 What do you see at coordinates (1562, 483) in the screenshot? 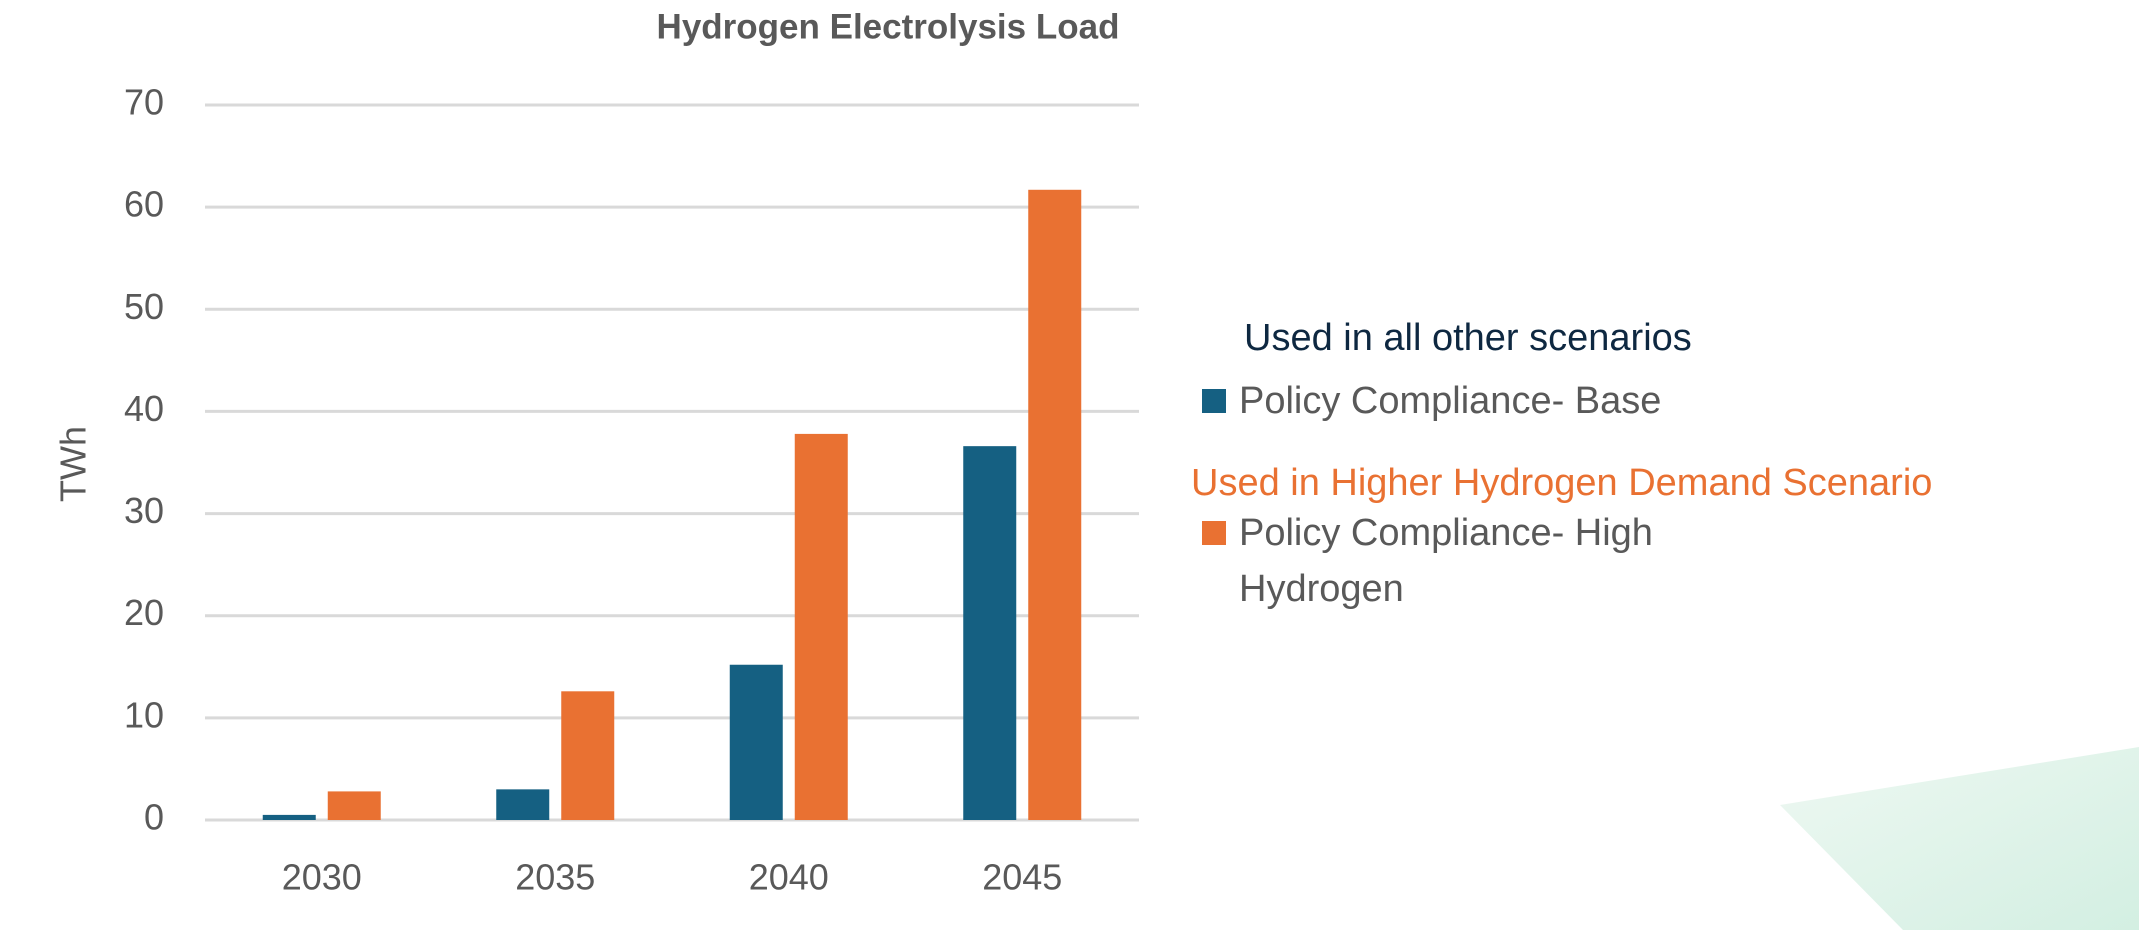
I see `annotation: Used in Higher Hydrogen Demand Scenario` at bounding box center [1562, 483].